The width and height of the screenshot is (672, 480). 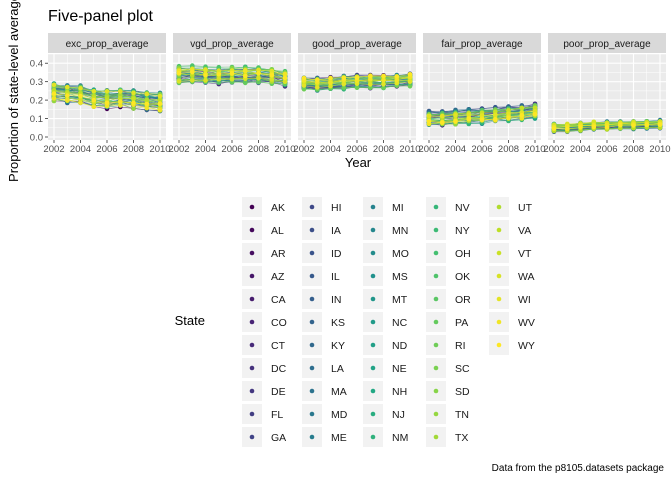 What do you see at coordinates (336, 208) in the screenshot?
I see `legend-label: HI` at bounding box center [336, 208].